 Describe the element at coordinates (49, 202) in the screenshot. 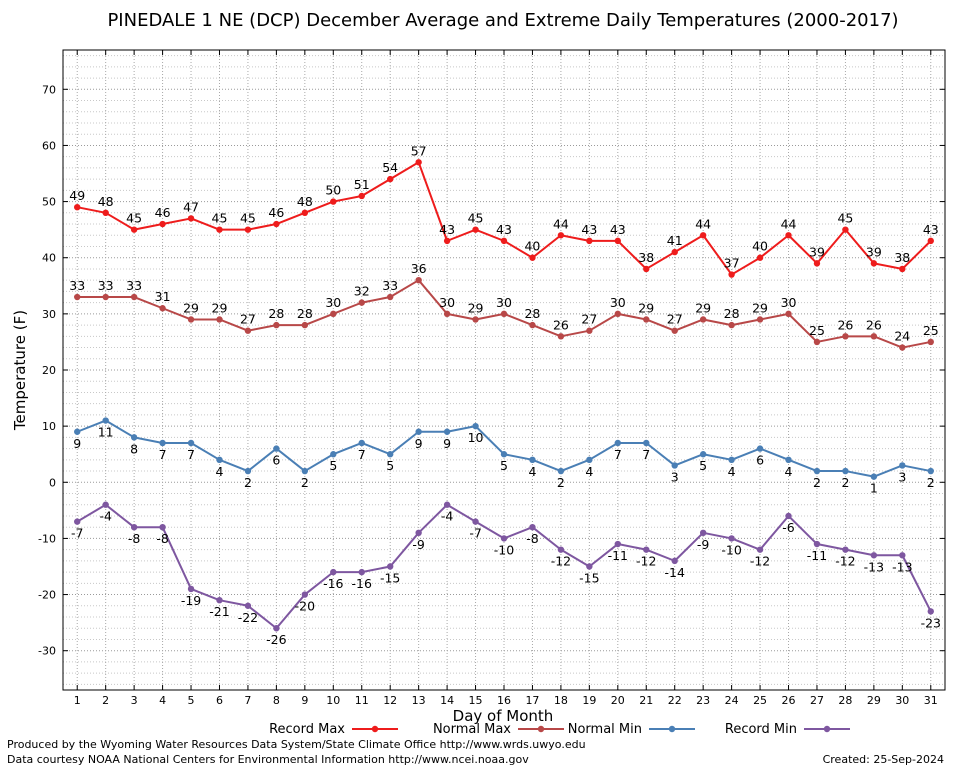

I see `y-tick-label: 50` at that location.